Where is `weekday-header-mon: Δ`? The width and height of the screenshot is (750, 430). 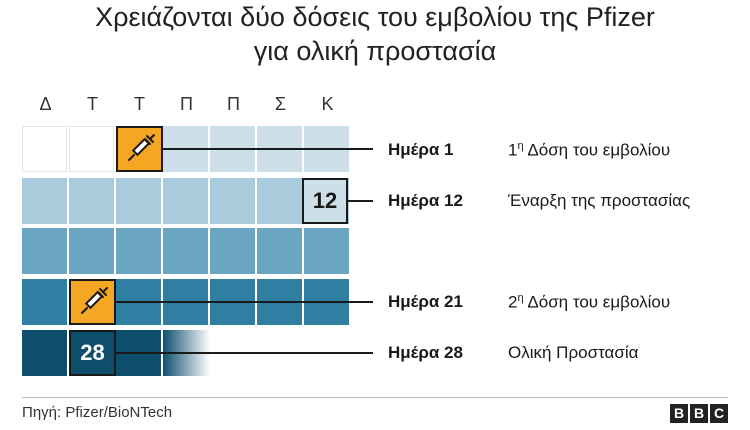 weekday-header-mon: Δ is located at coordinates (45, 104).